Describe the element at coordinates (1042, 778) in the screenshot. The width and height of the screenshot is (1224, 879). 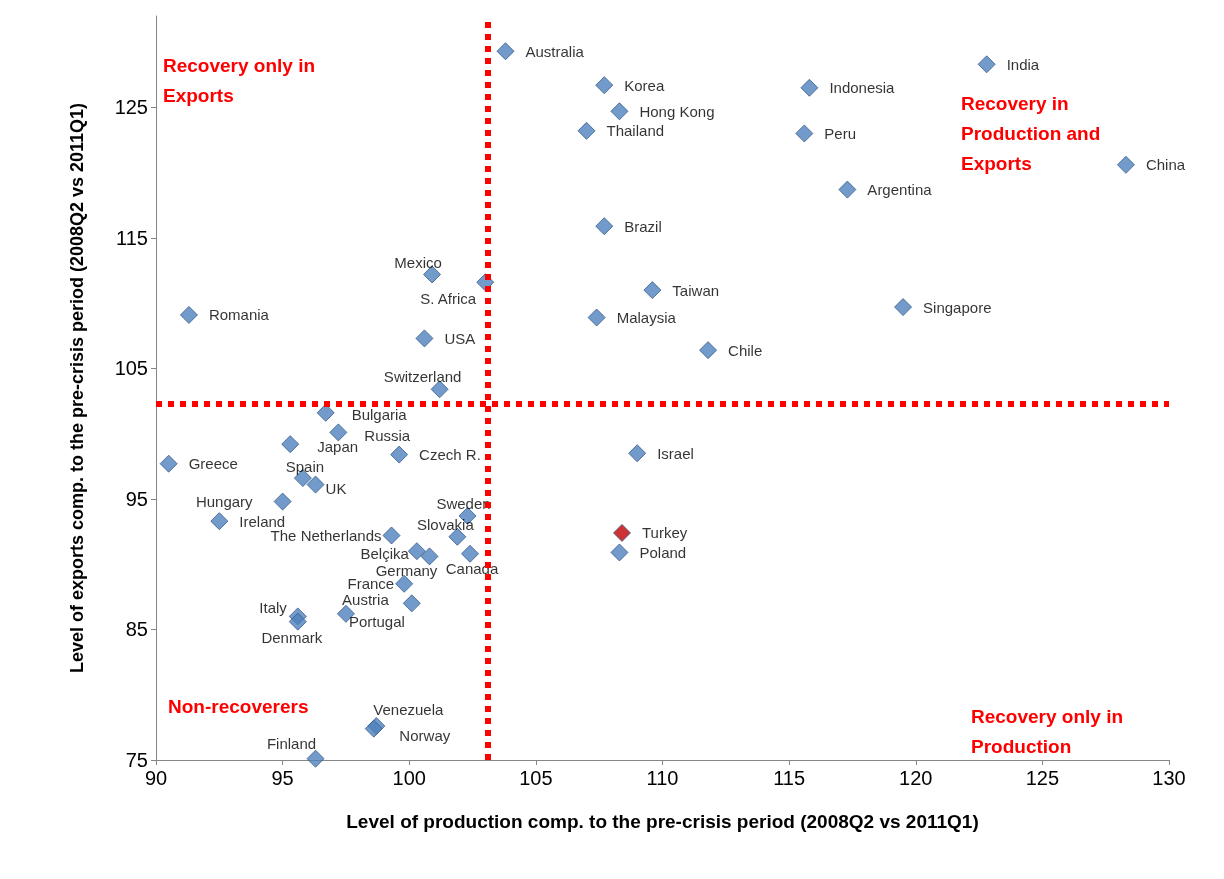
I see `x-tick-label: 125` at that location.